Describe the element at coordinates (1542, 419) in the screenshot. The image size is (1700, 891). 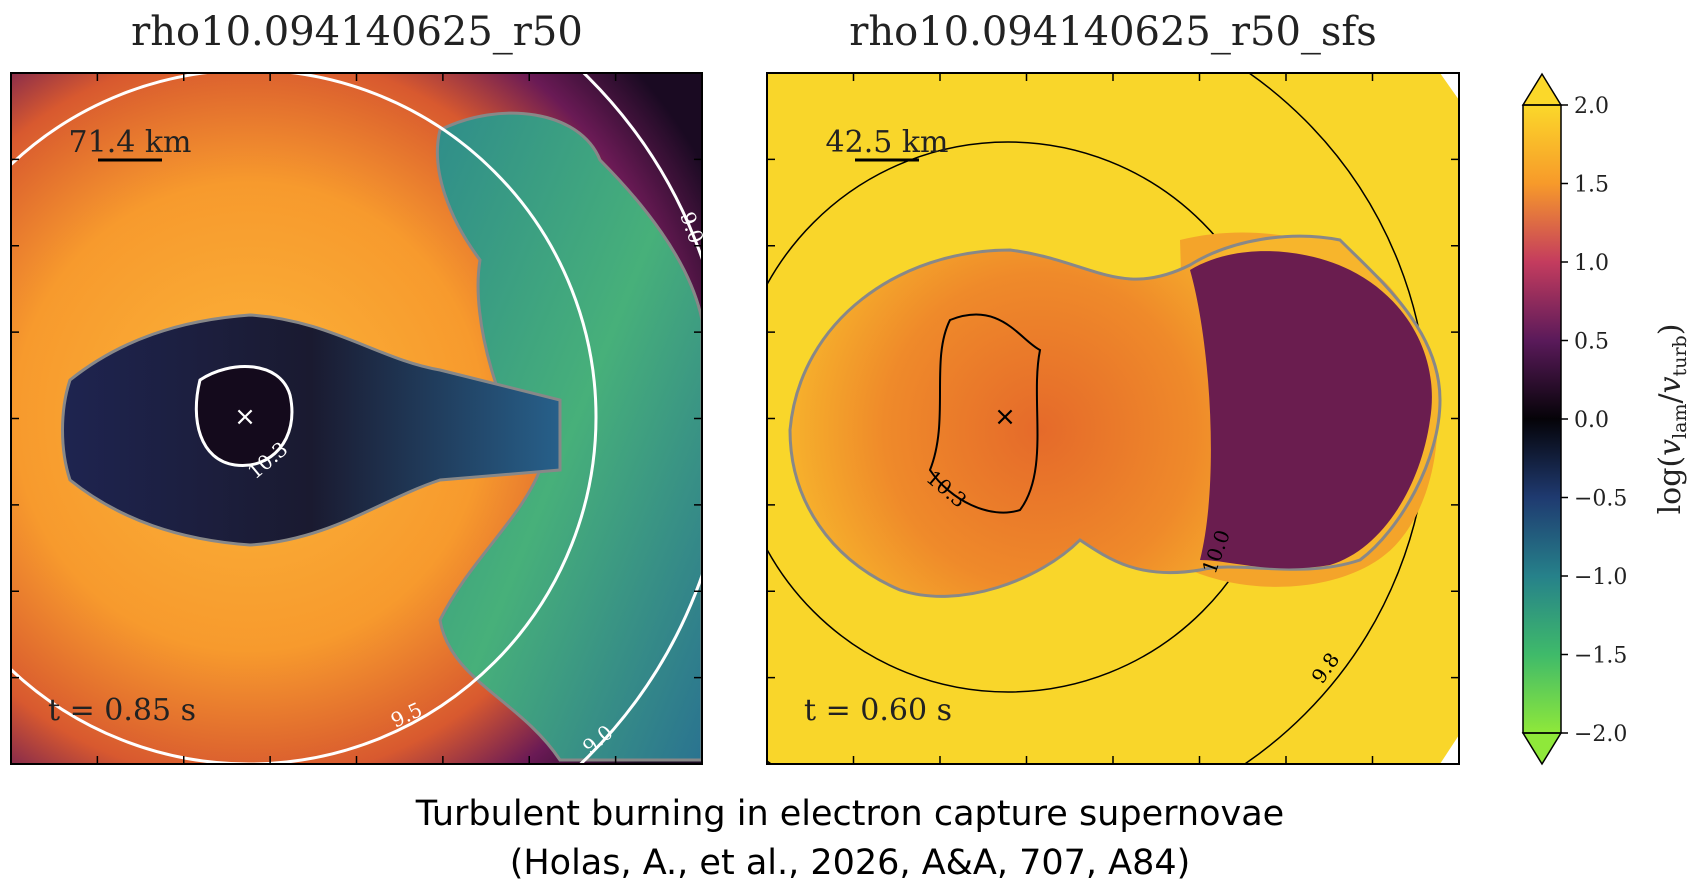
I see `colorbar` at that location.